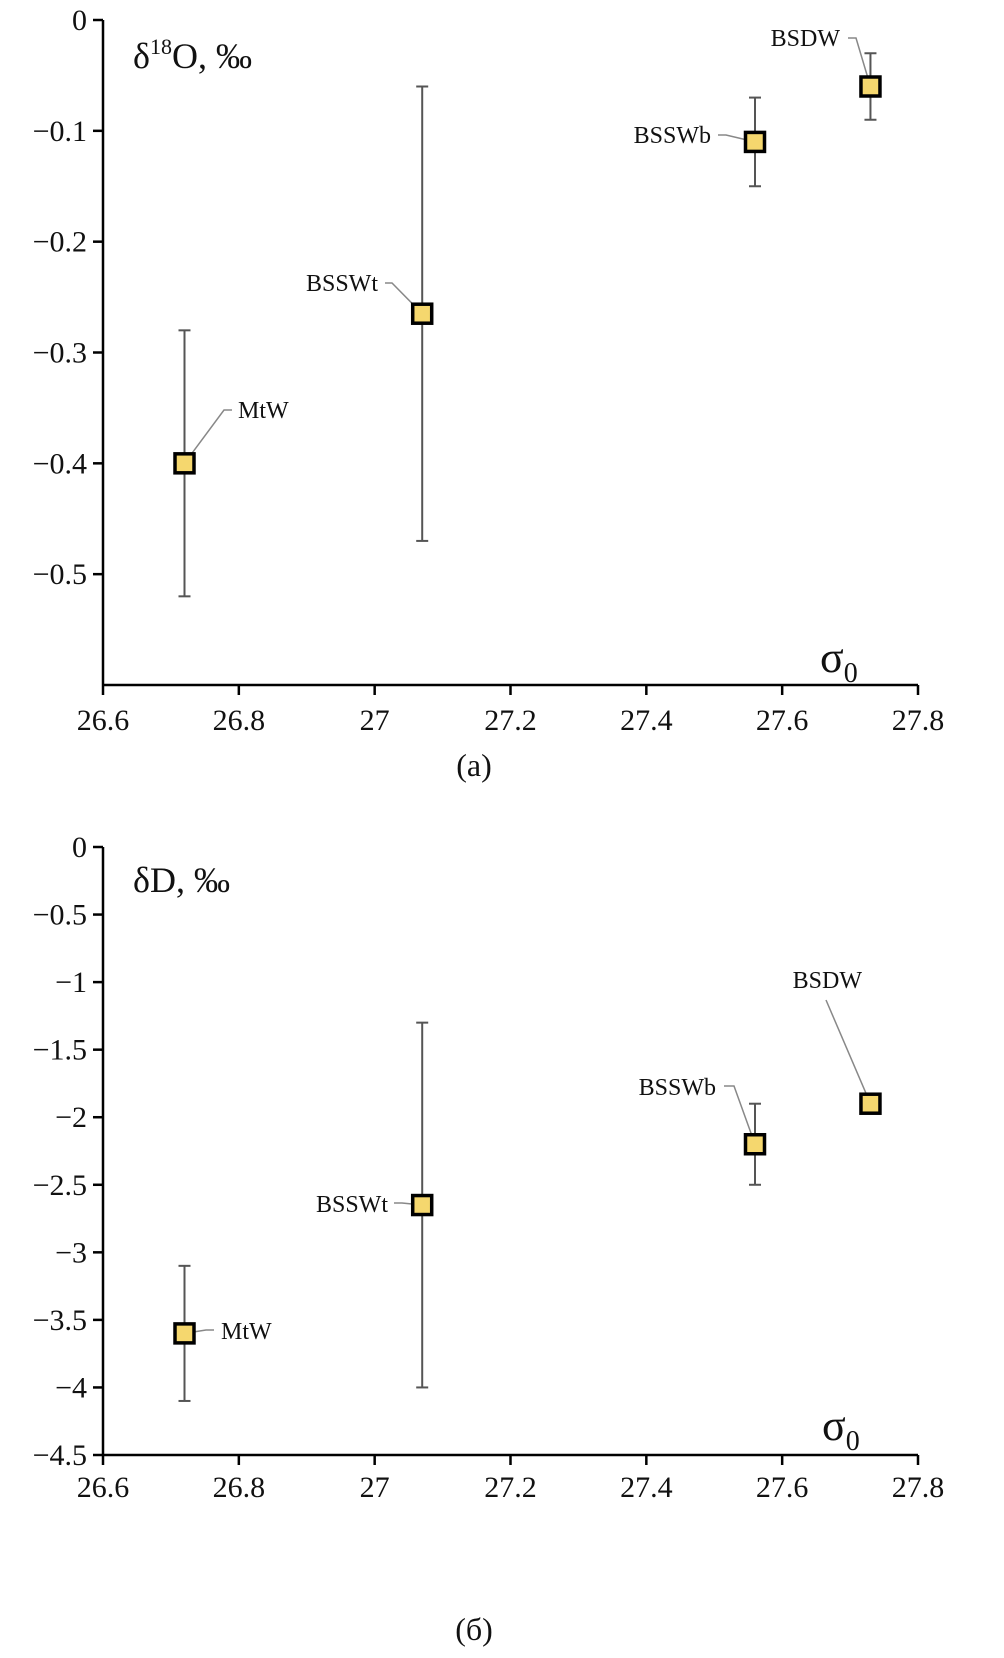 The image size is (1004, 1658). I want to click on y-tick-label: −2, so click(71, 1117).